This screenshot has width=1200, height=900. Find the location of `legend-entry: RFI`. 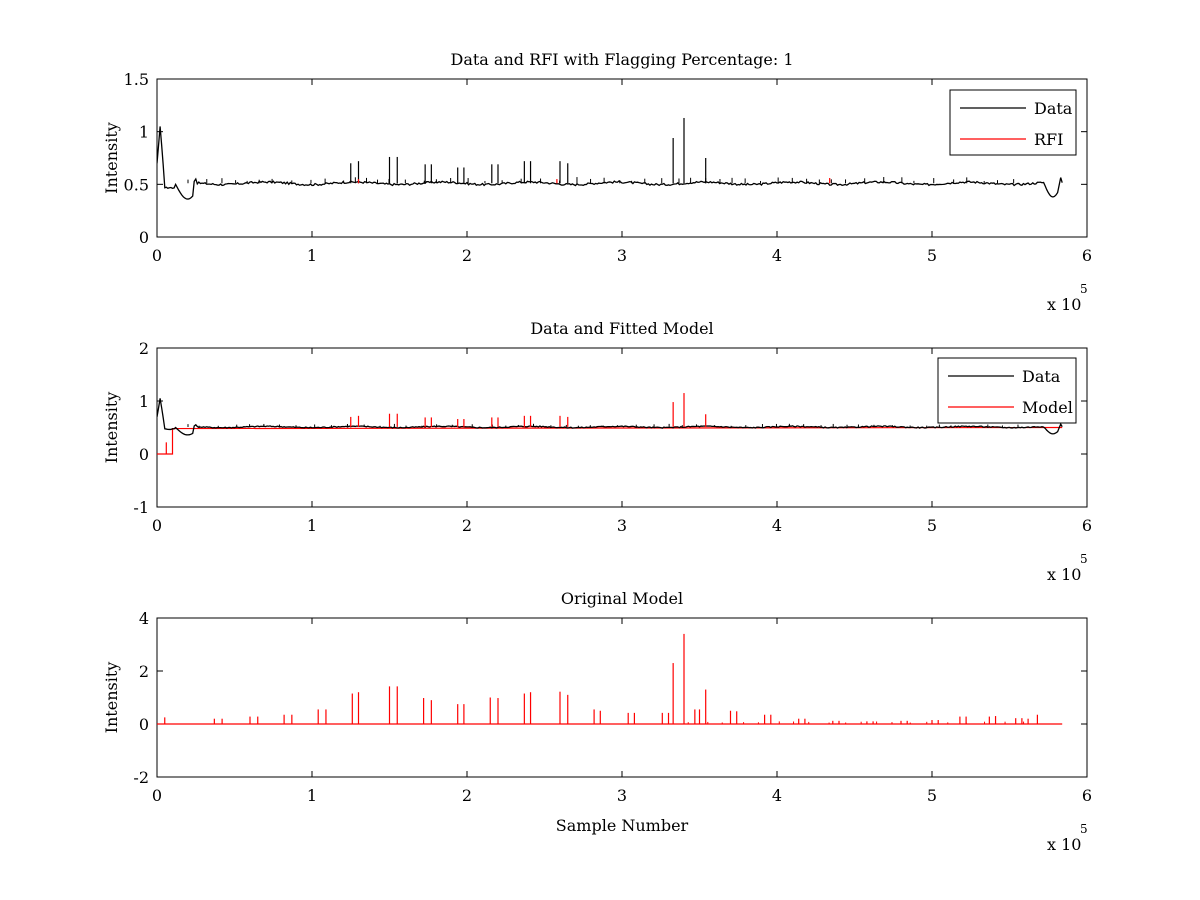

legend-entry: RFI is located at coordinates (1048, 139).